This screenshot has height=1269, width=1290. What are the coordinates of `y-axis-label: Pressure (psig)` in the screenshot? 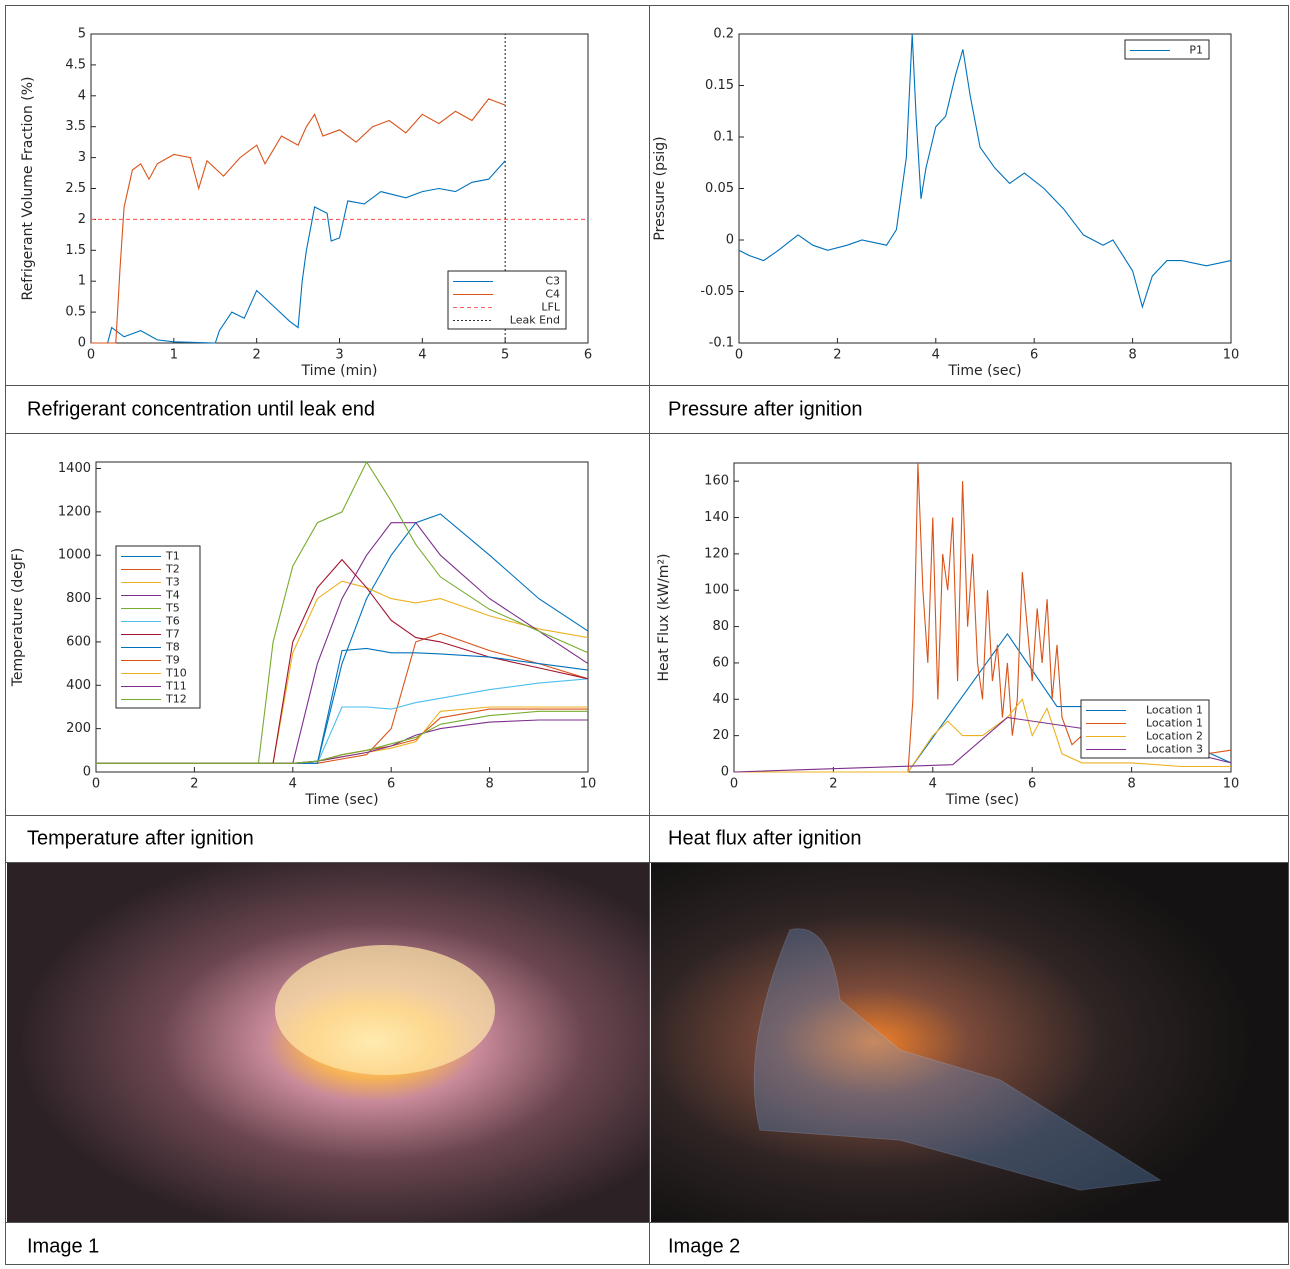 It's located at (660, 188).